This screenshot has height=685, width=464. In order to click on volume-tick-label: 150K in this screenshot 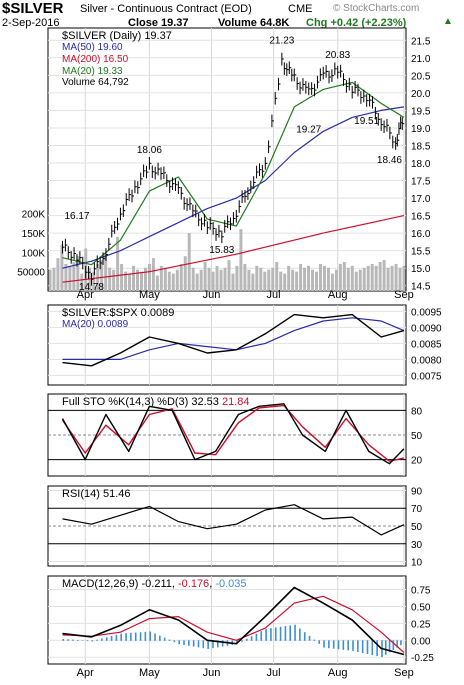, I will do `click(34, 234)`.